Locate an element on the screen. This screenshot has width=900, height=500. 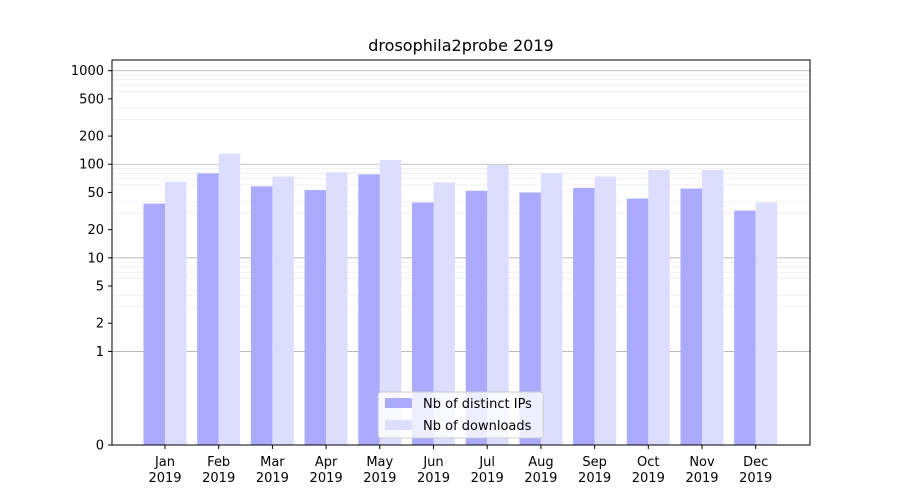
x-tick-label: Apr 2019 is located at coordinates (326, 470).